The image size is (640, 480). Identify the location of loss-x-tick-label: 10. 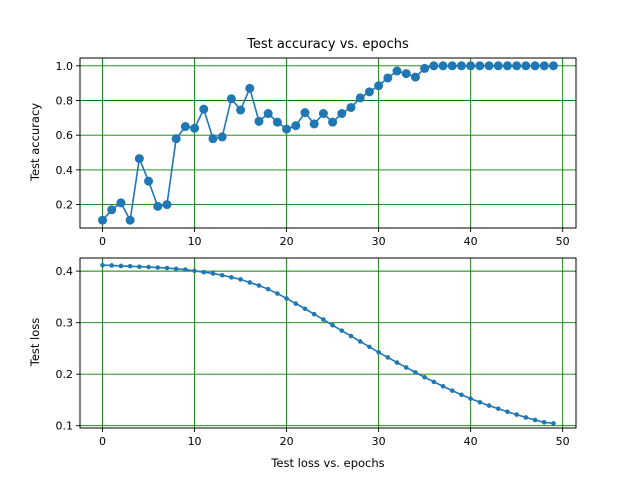
(195, 441).